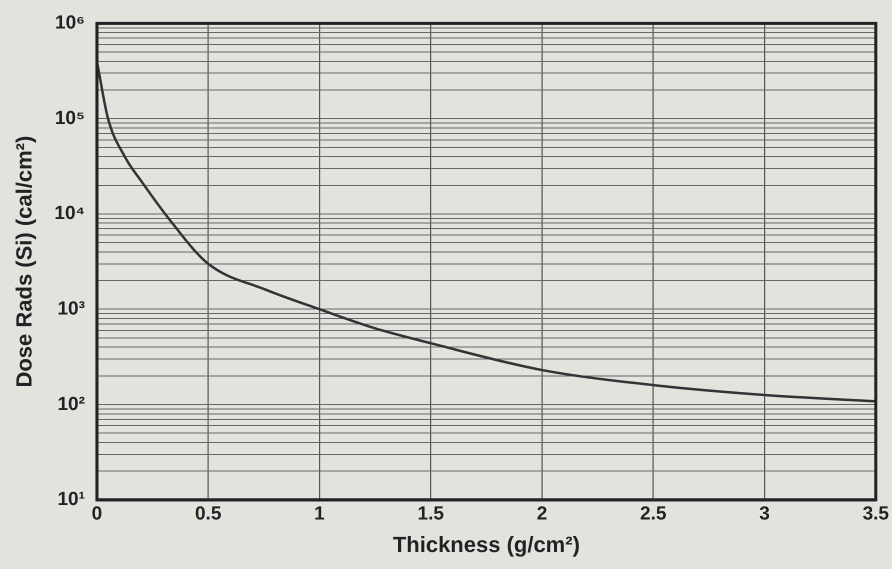  What do you see at coordinates (97, 513) in the screenshot?
I see `x-tick-label: 0` at bounding box center [97, 513].